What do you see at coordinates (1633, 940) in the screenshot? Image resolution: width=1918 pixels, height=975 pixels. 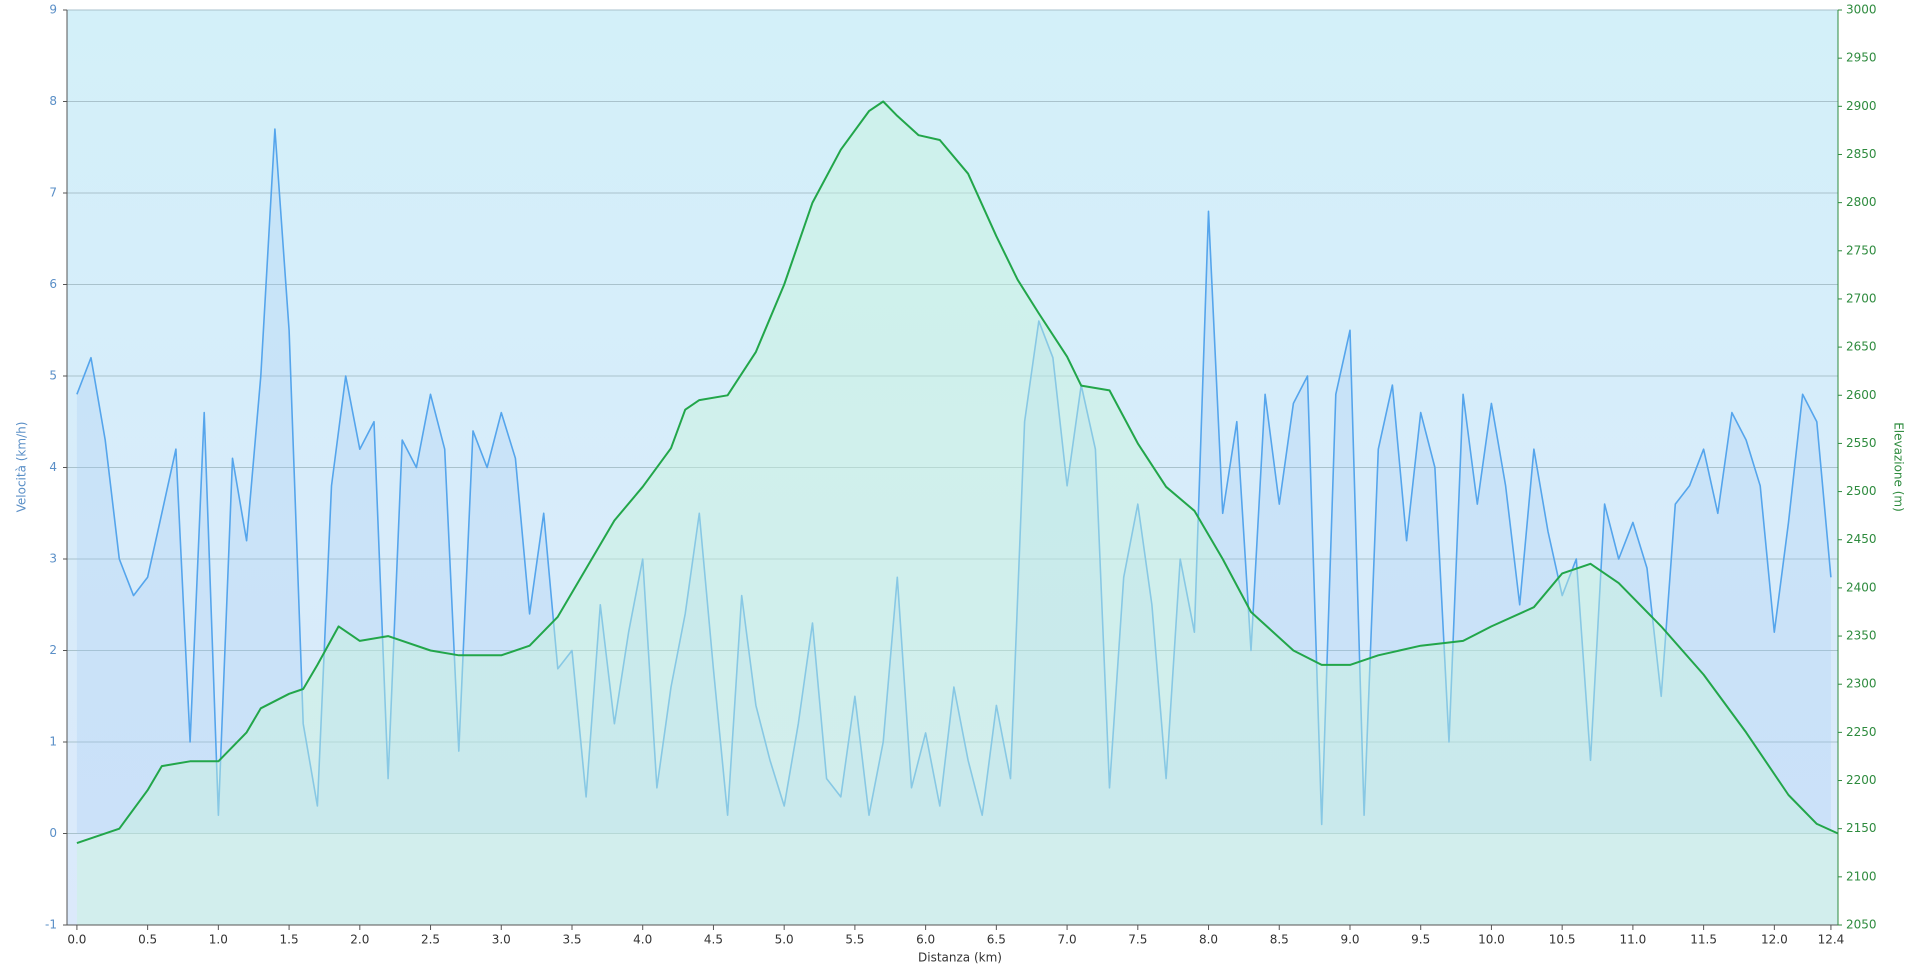 I see `x-tick-label: 11.0` at bounding box center [1633, 940].